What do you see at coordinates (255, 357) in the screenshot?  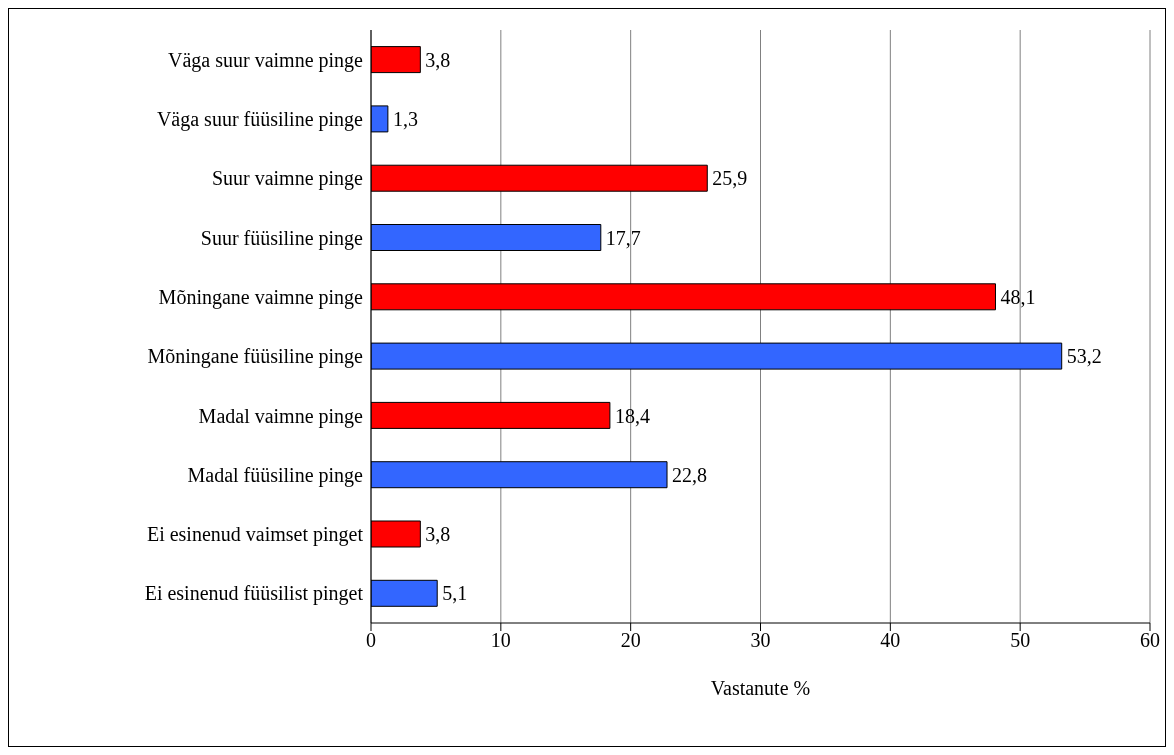 I see `y-tick-label: Mõningane füüsiline pinge` at bounding box center [255, 357].